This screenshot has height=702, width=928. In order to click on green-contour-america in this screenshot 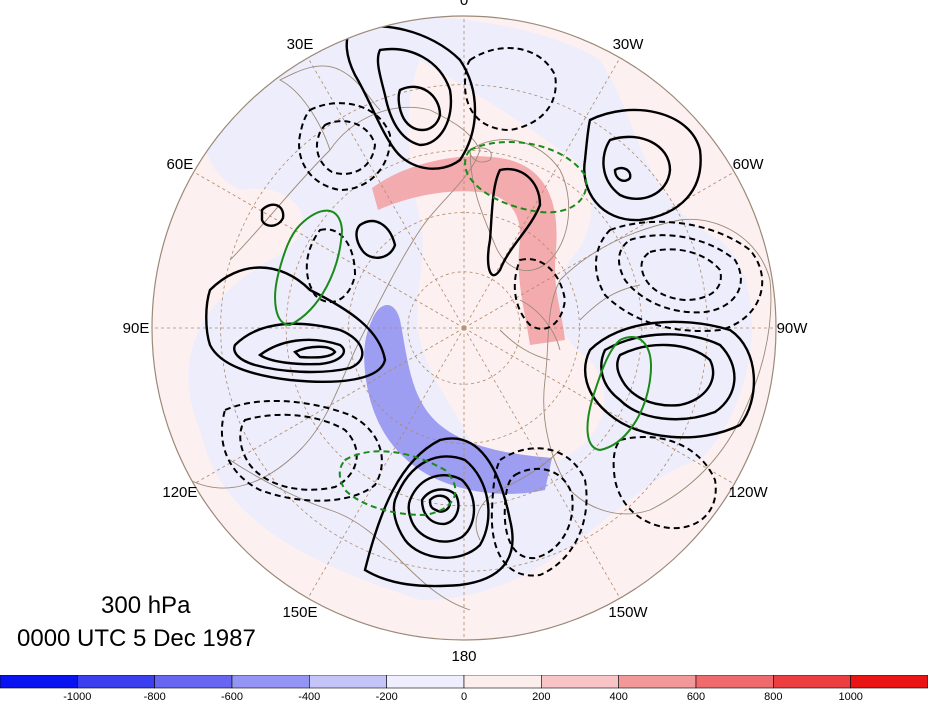, I will do `click(619, 393)`.